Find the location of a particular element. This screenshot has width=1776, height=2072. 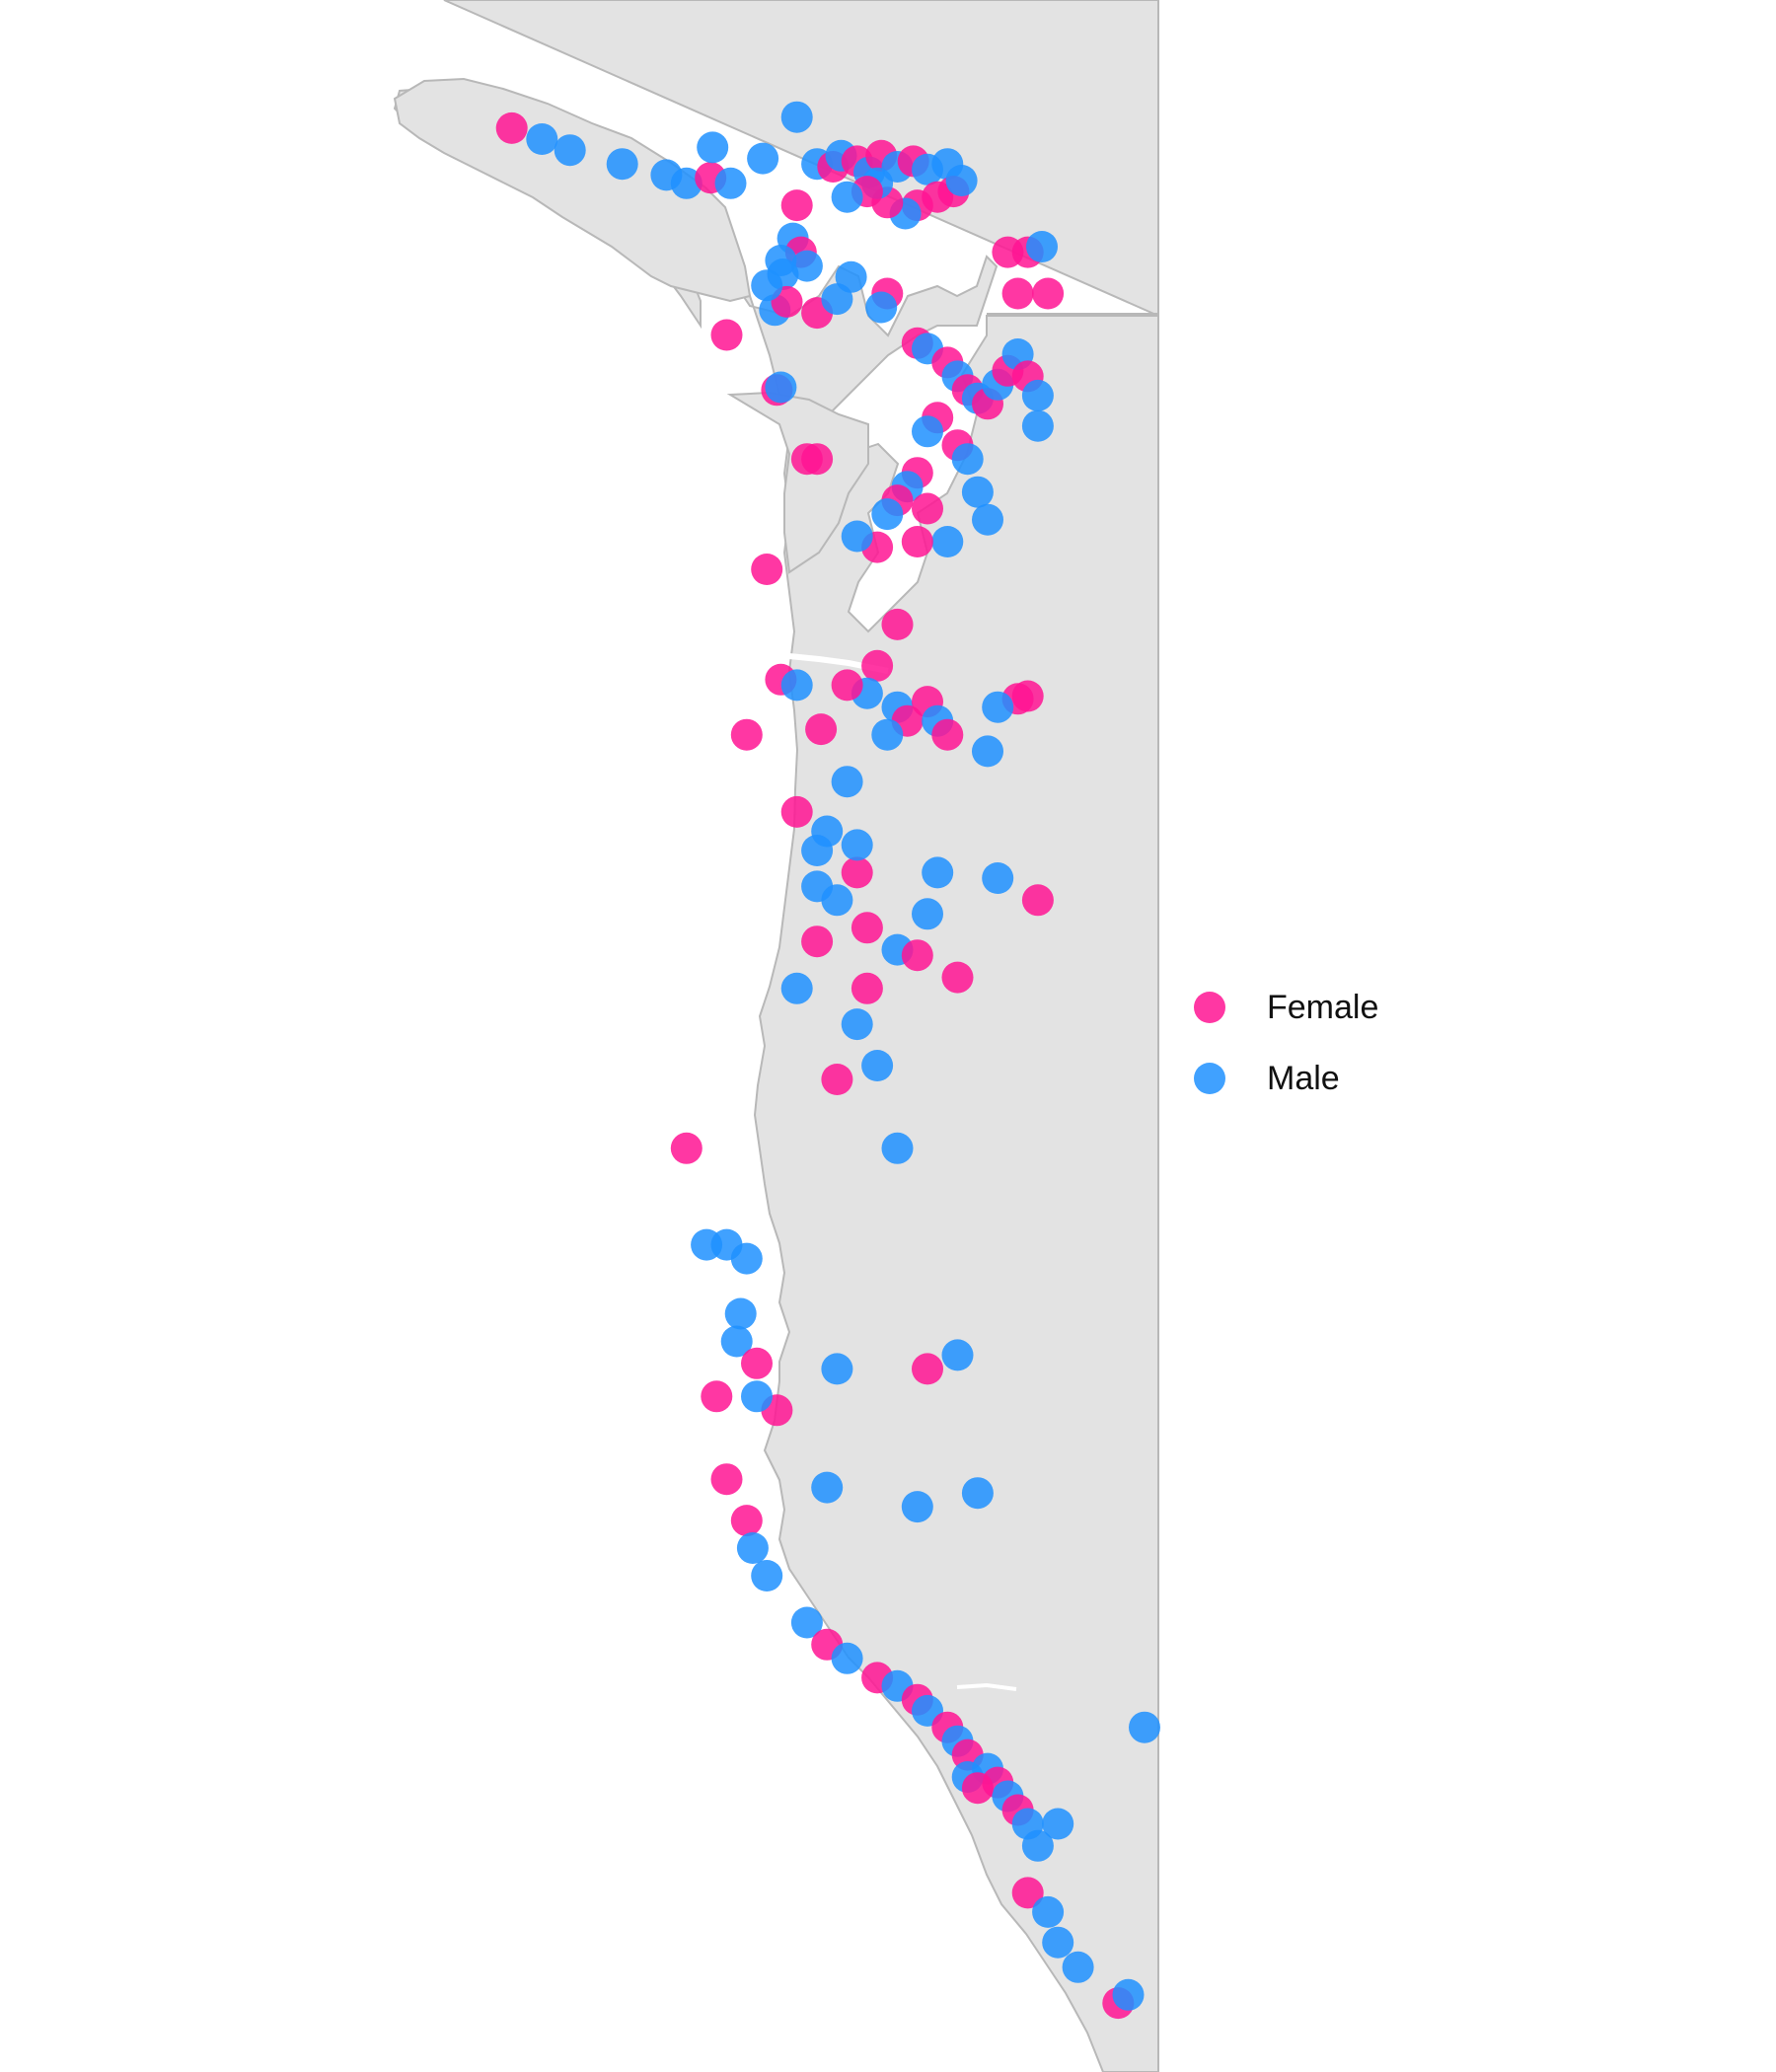

legend-swatch-male is located at coordinates (1210, 1078).